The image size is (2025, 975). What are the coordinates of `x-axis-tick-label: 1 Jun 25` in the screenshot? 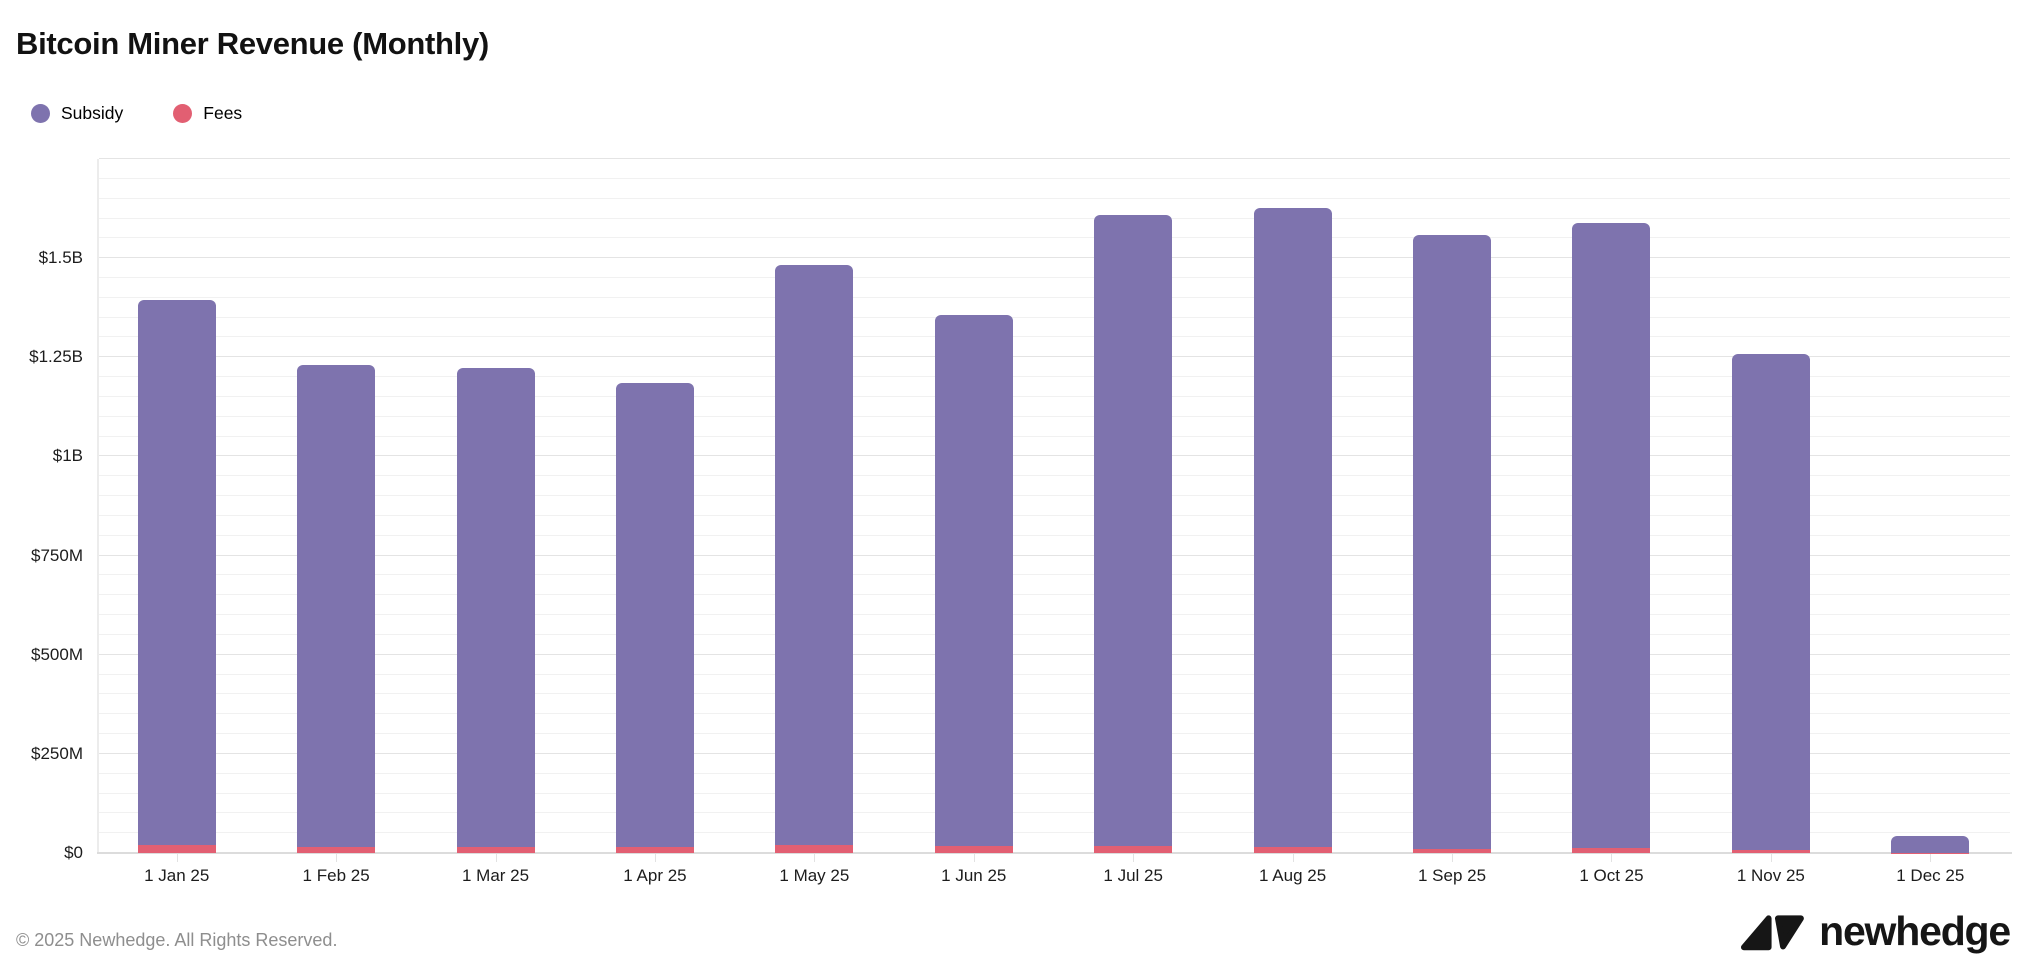 It's located at (974, 875).